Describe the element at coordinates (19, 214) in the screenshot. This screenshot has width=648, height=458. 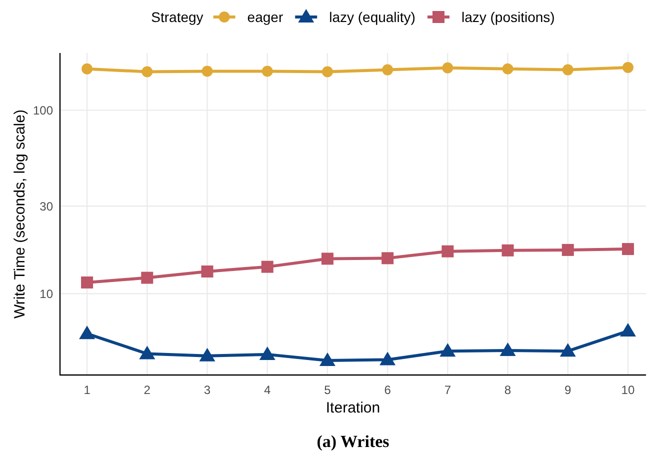
I see `y-axis-title: Write Time (seconds, log scale)` at that location.